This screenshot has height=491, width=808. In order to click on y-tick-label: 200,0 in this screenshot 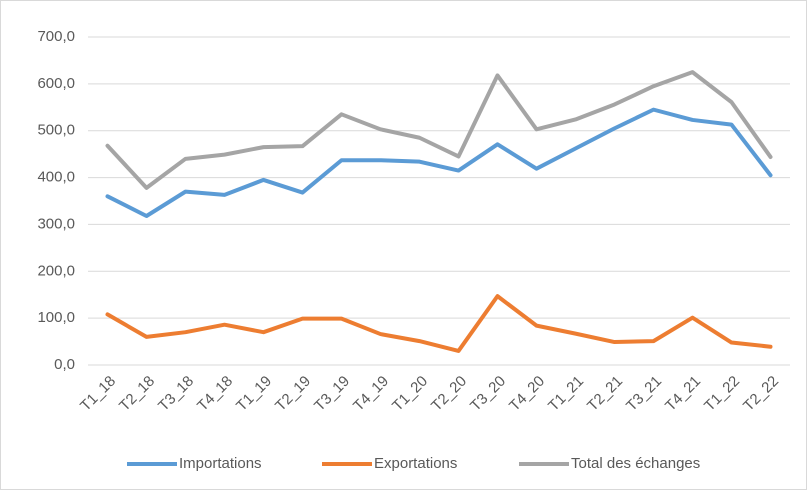, I will do `click(56, 270)`.